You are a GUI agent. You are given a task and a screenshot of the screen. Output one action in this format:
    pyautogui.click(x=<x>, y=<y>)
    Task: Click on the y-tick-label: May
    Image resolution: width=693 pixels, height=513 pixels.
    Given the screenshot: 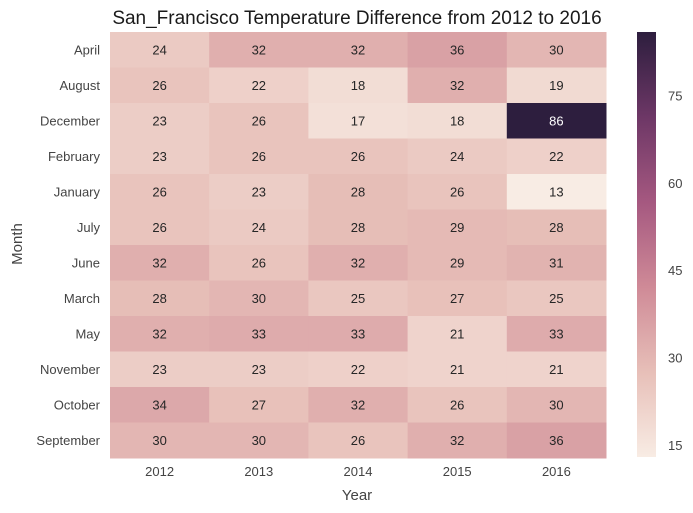 What is the action you would take?
    pyautogui.click(x=87, y=333)
    